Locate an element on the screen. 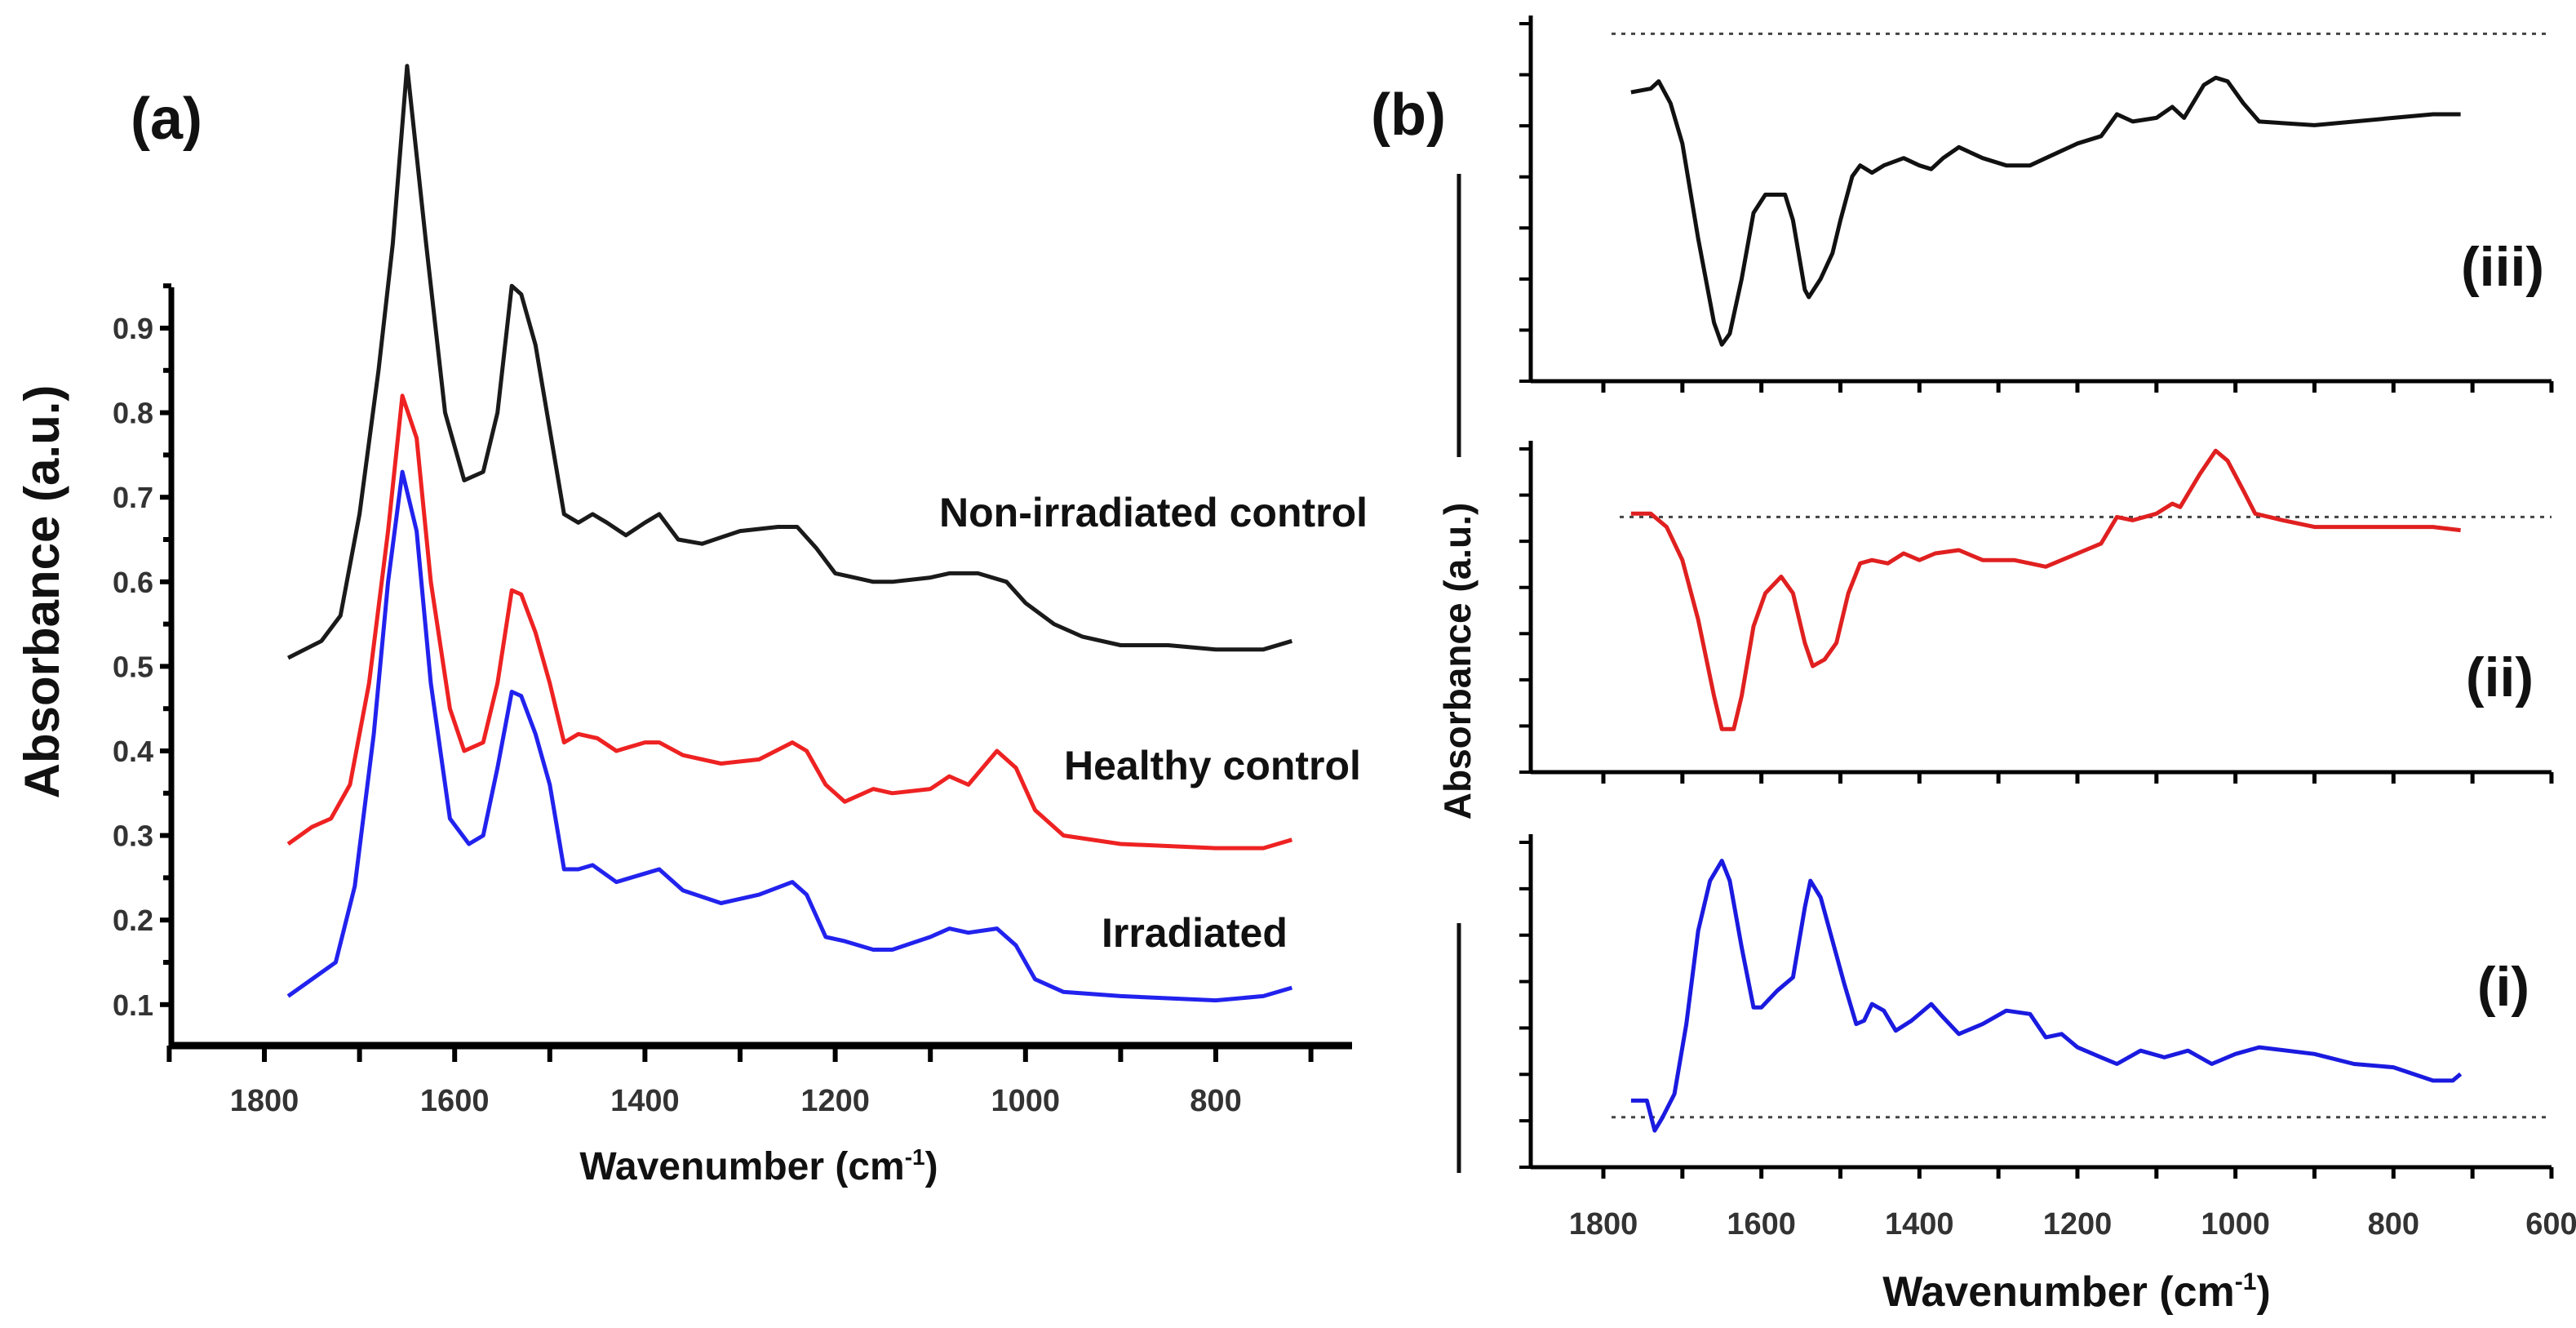 This screenshot has height=1328, width=2576. spectrum-line-iii is located at coordinates (2046, 211).